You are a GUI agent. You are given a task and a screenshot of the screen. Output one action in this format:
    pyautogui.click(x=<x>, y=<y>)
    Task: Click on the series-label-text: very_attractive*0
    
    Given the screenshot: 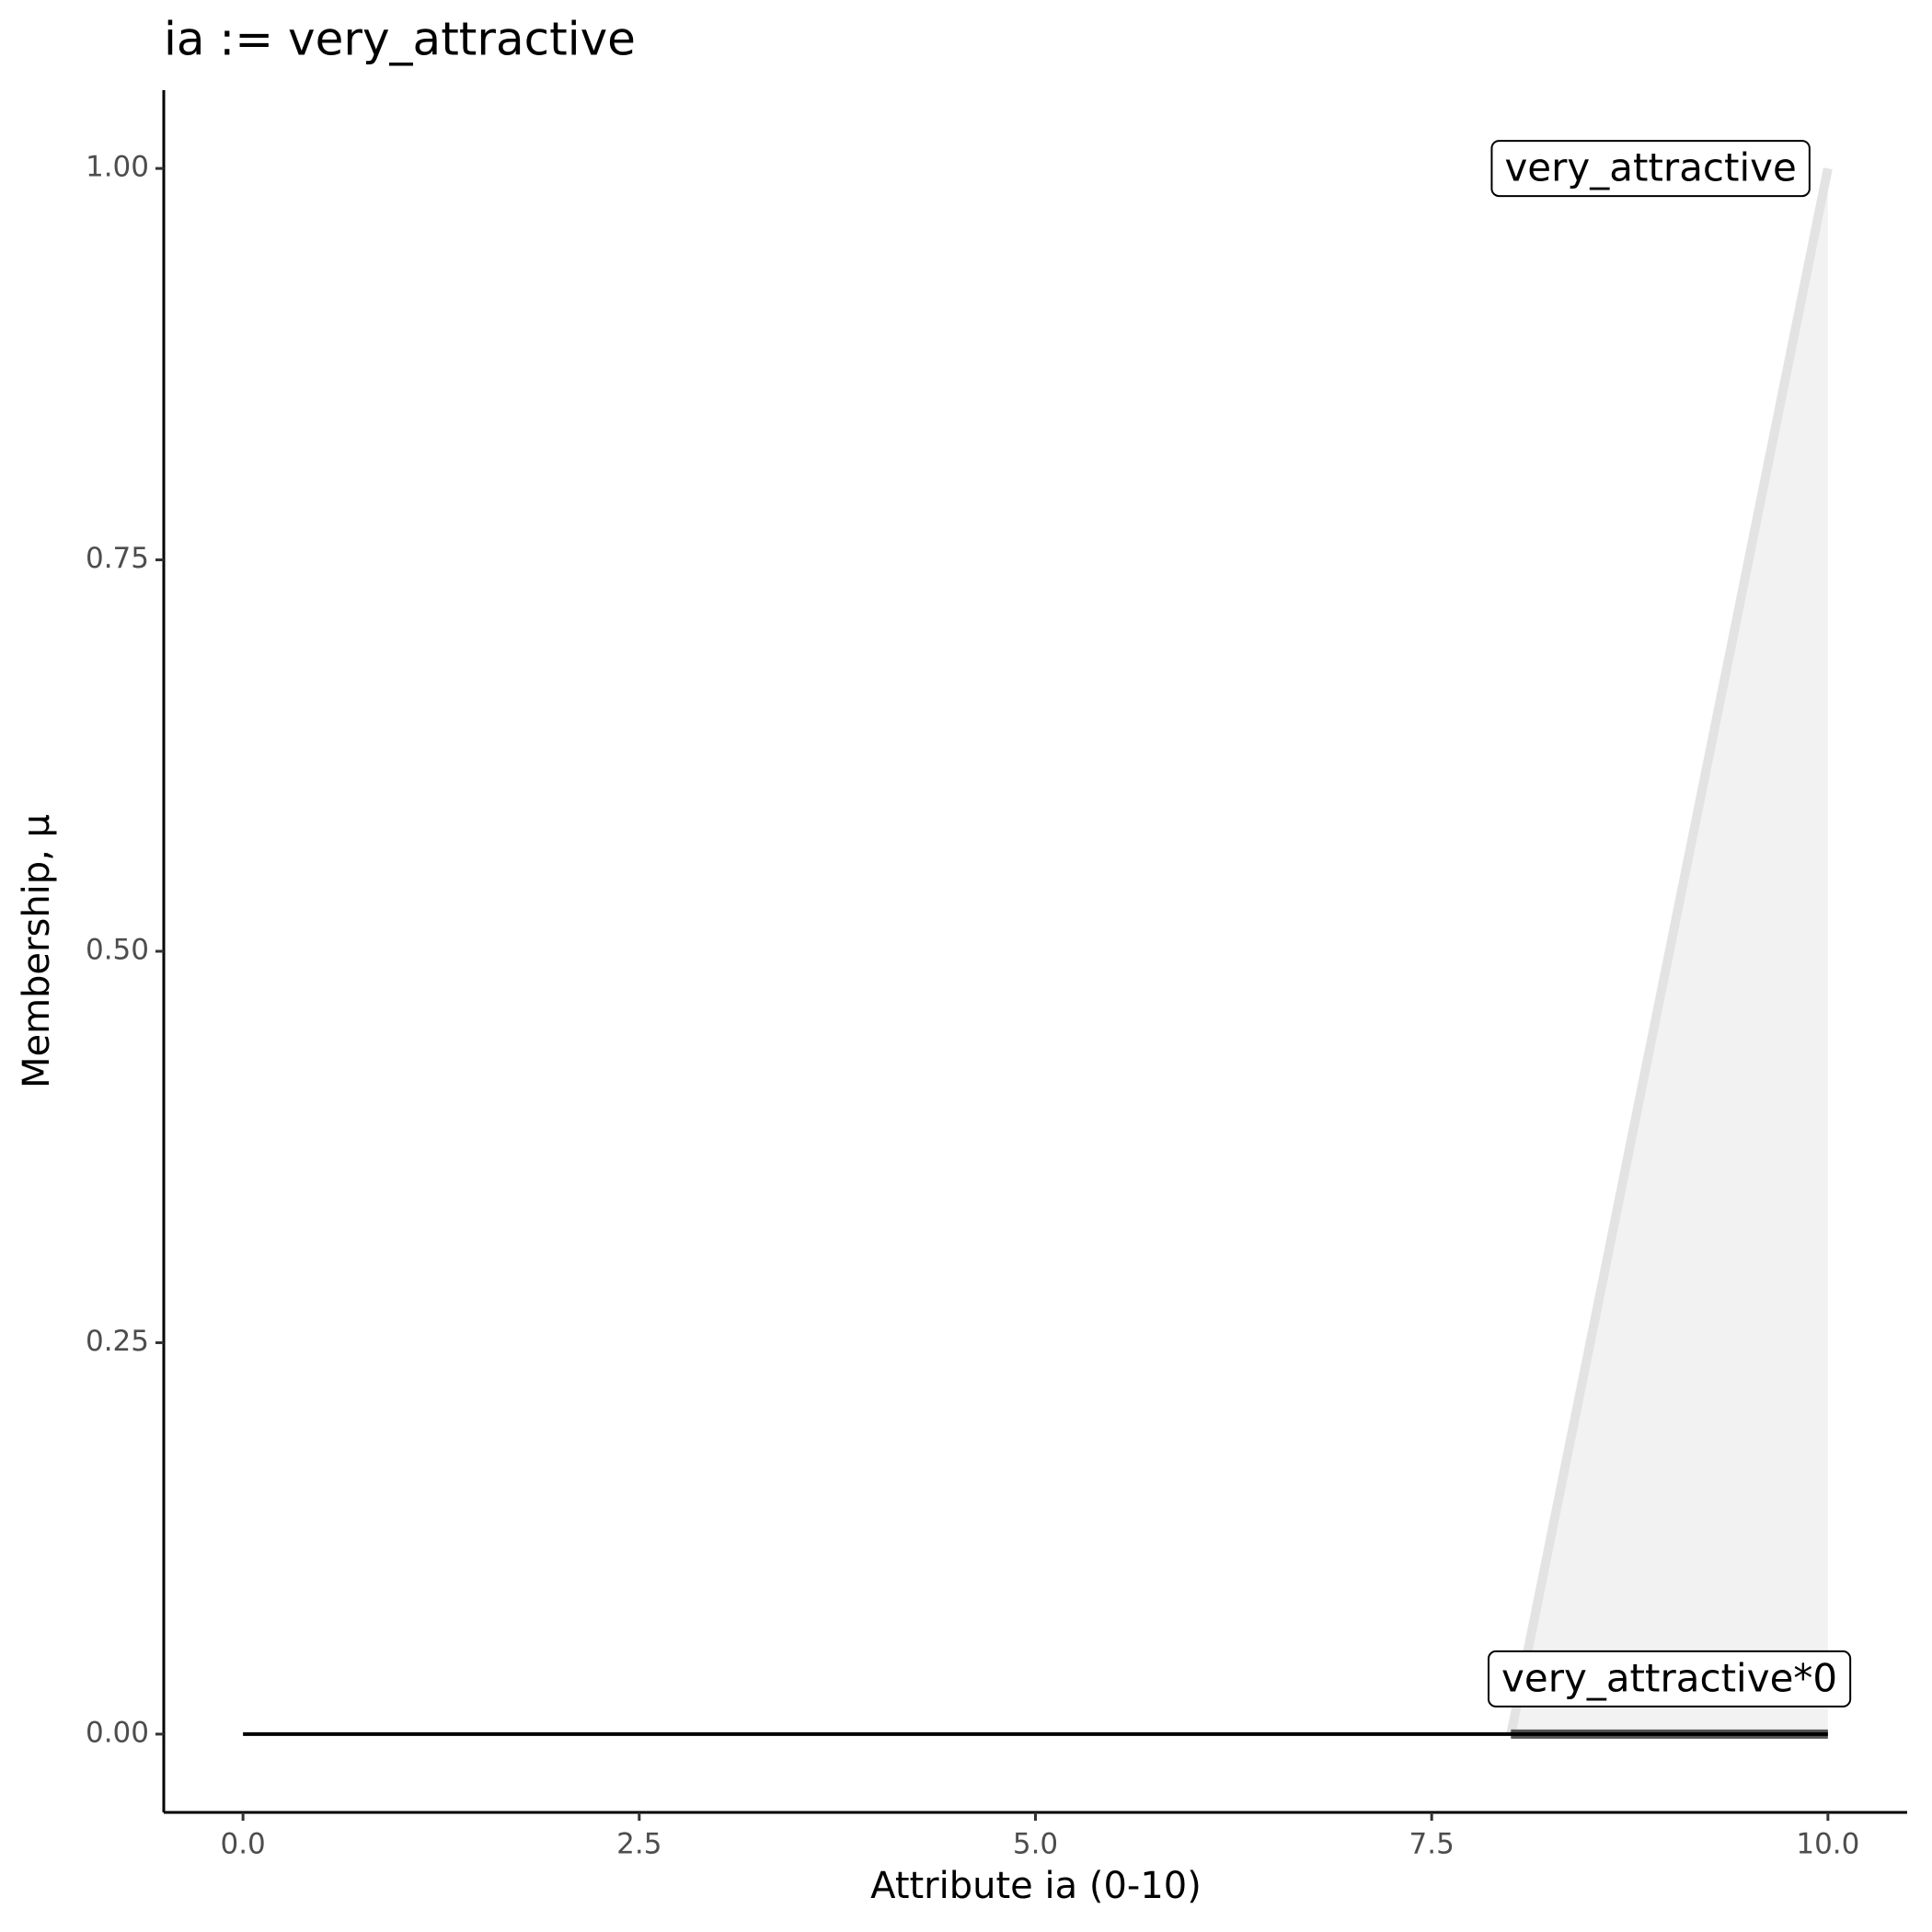 What is the action you would take?
    pyautogui.click(x=1669, y=1677)
    